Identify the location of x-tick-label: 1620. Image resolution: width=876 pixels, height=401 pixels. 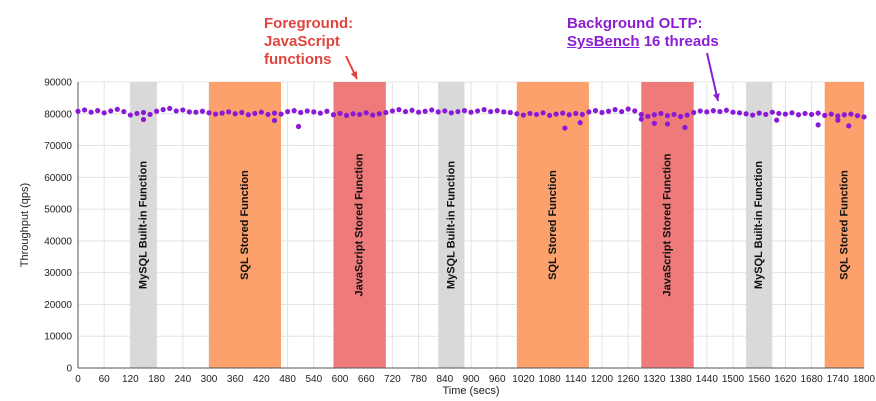
(785, 379).